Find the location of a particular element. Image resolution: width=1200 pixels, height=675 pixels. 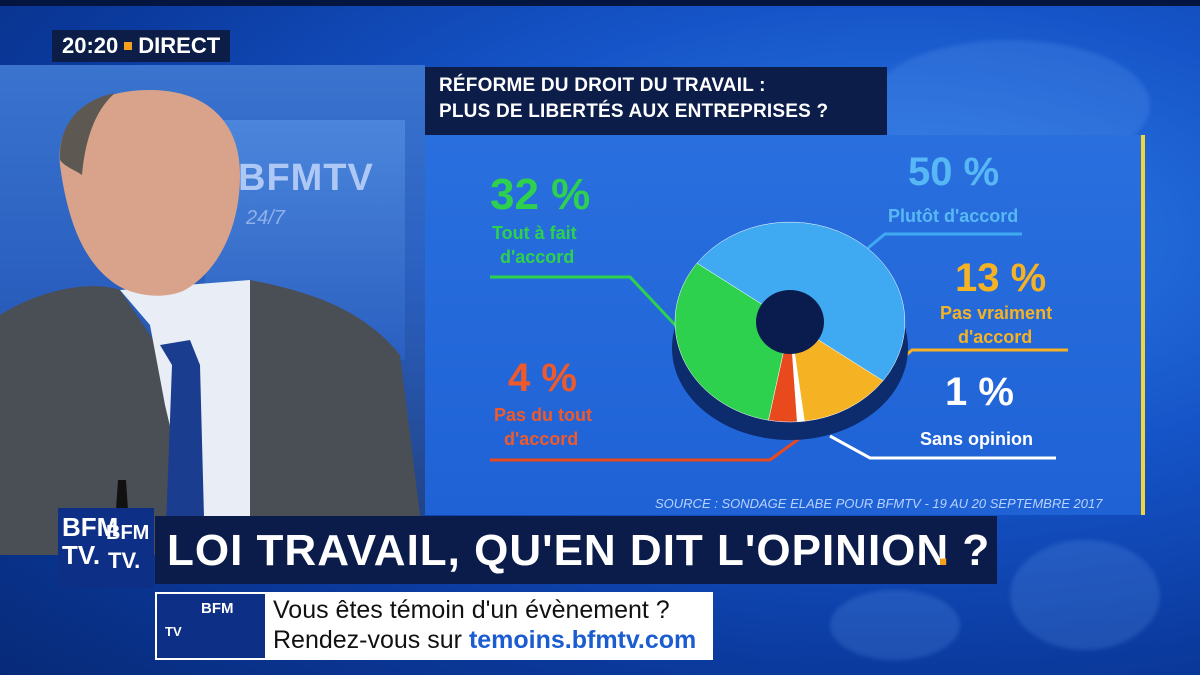

ticker-logo-top: BFM is located at coordinates (217, 608).